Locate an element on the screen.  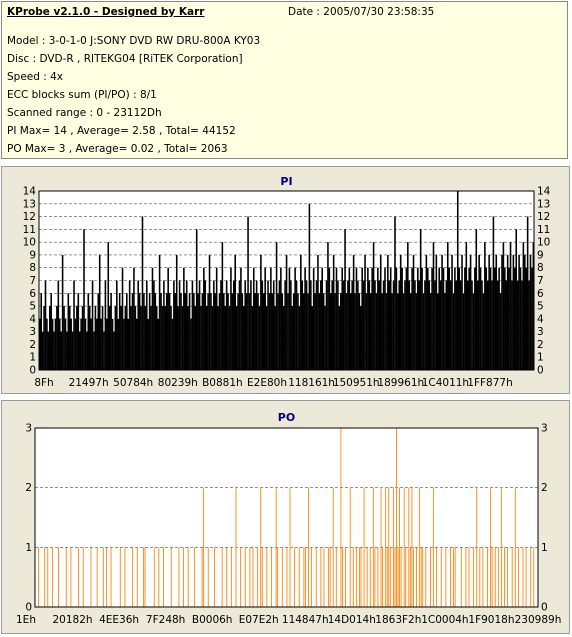
y-tick-label-left: 1 is located at coordinates (28, 548).